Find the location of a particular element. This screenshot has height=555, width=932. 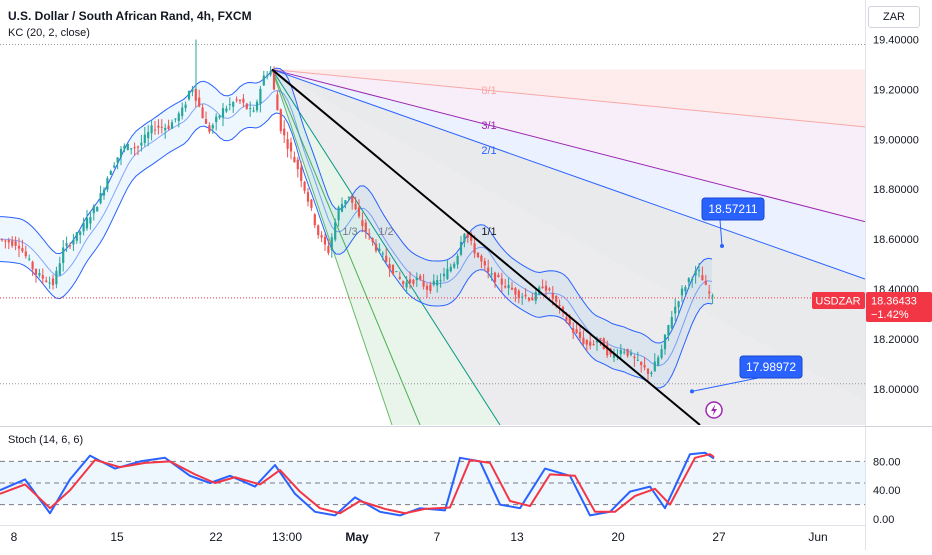

symbol-badge-bg is located at coordinates (838, 300).